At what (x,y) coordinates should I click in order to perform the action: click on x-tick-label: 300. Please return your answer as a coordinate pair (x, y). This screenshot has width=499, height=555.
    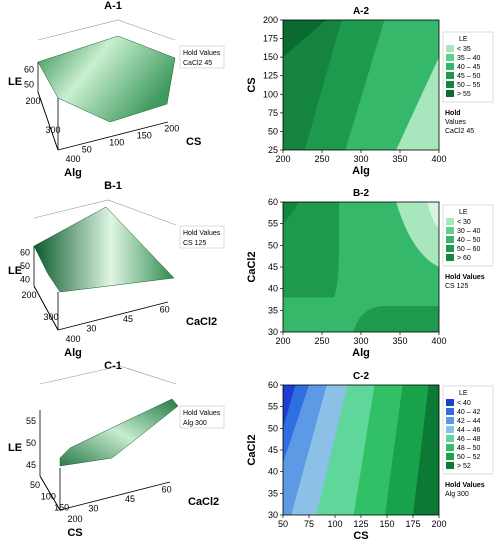
    Looking at the image, I should click on (50, 317).